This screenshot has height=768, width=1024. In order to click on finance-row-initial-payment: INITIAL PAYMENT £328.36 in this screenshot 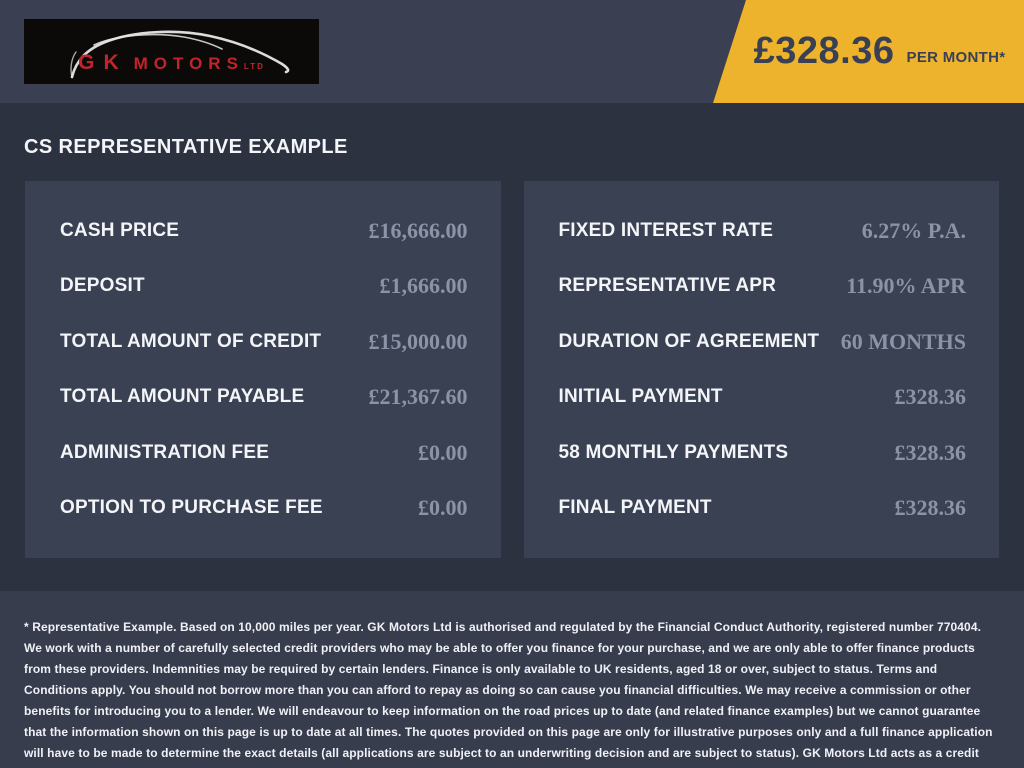, I will do `click(763, 398)`.